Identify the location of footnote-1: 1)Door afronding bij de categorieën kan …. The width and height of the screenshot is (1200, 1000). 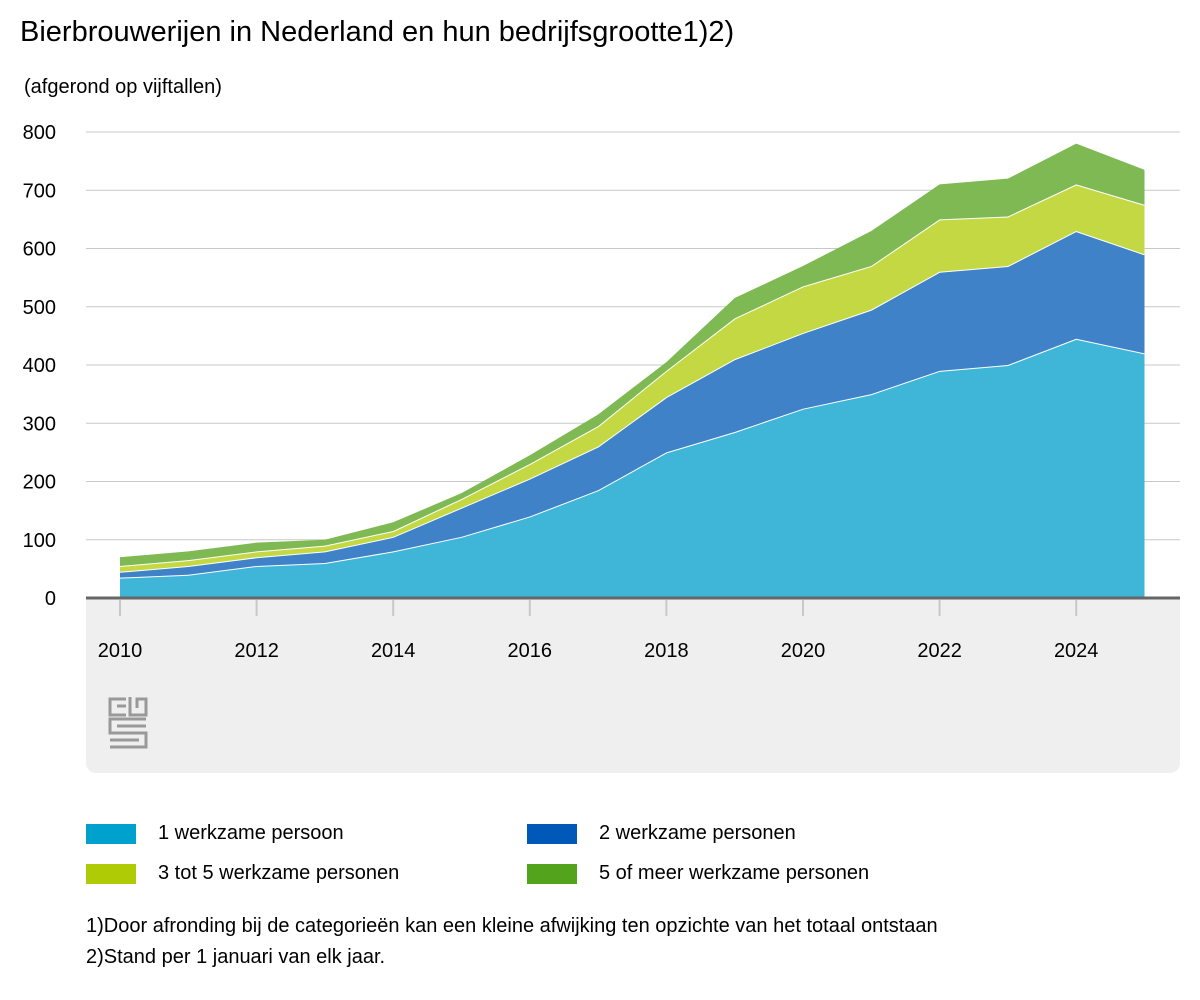
(512, 926).